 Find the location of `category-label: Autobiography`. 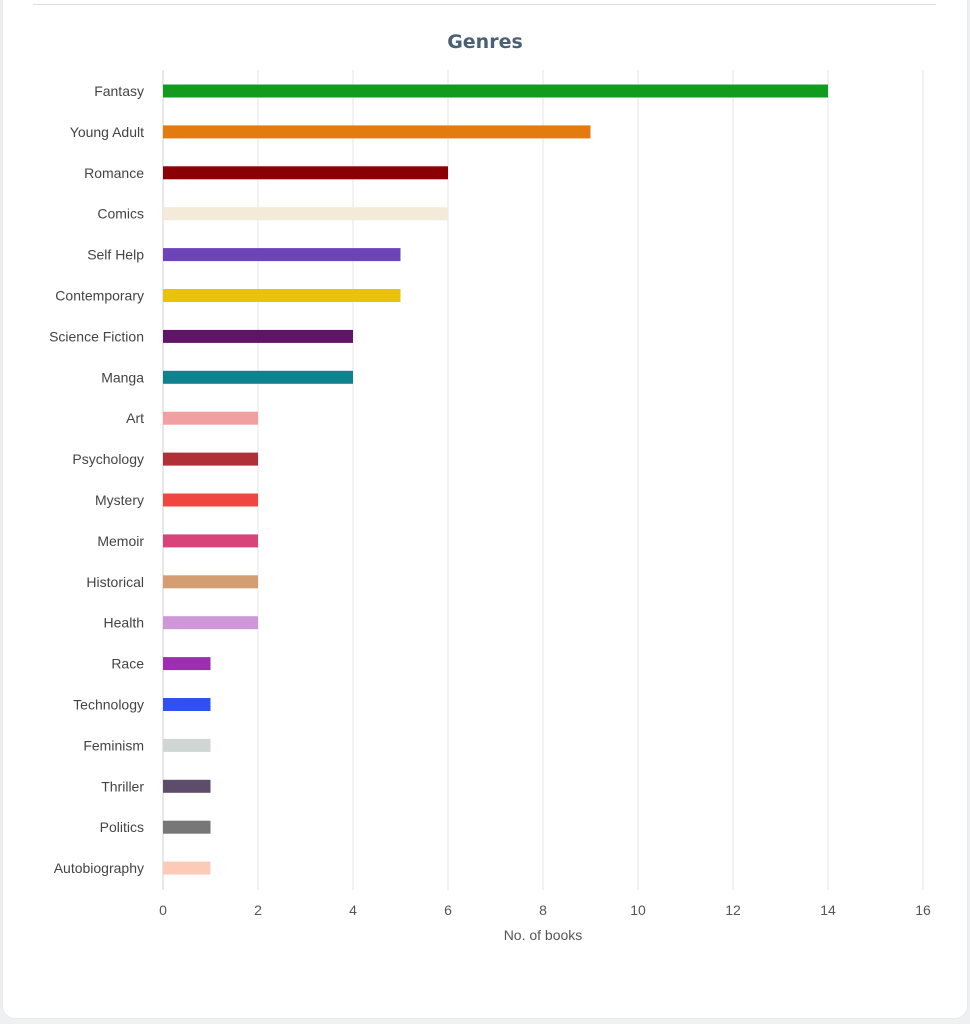

category-label: Autobiography is located at coordinates (99, 868).